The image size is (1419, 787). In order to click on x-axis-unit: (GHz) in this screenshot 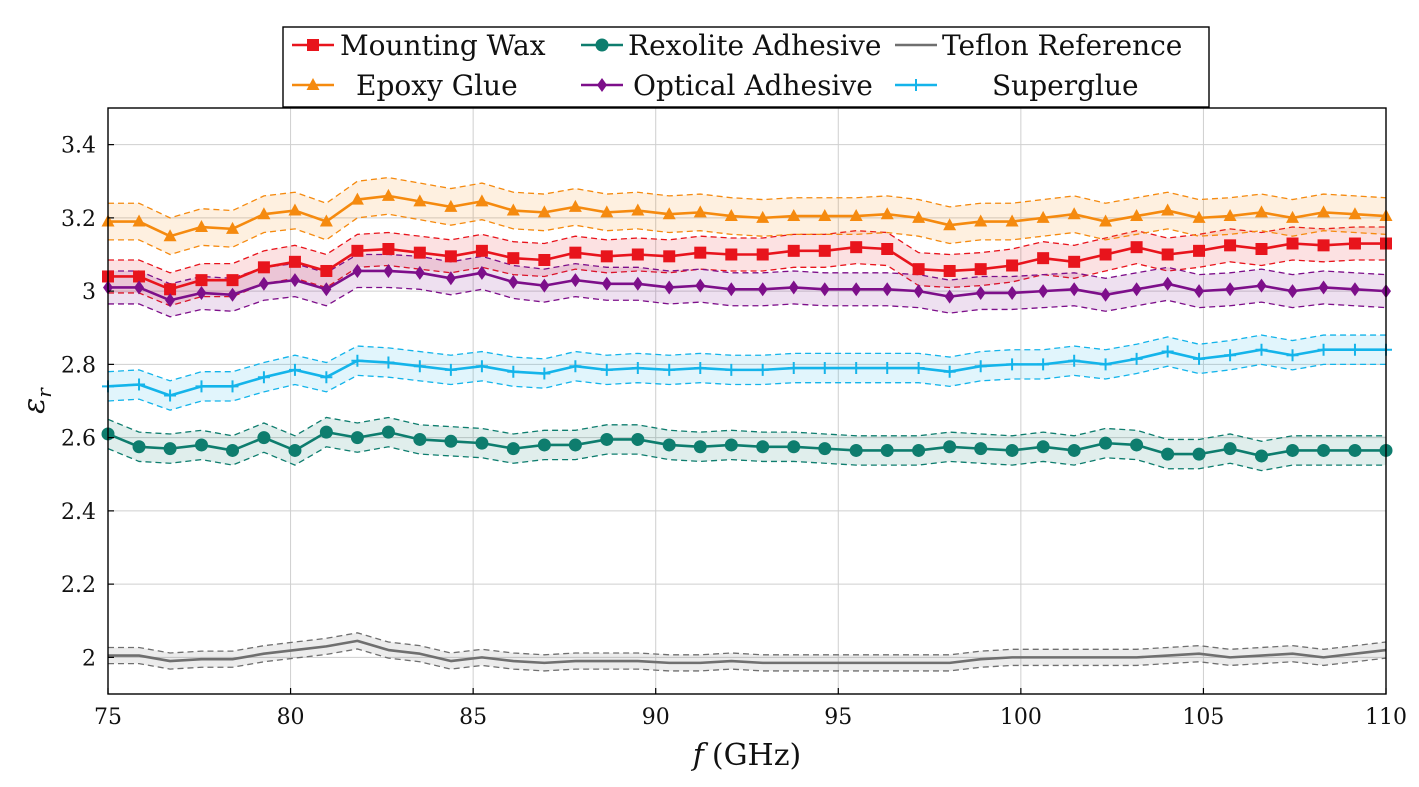, I will do `click(756, 755)`.